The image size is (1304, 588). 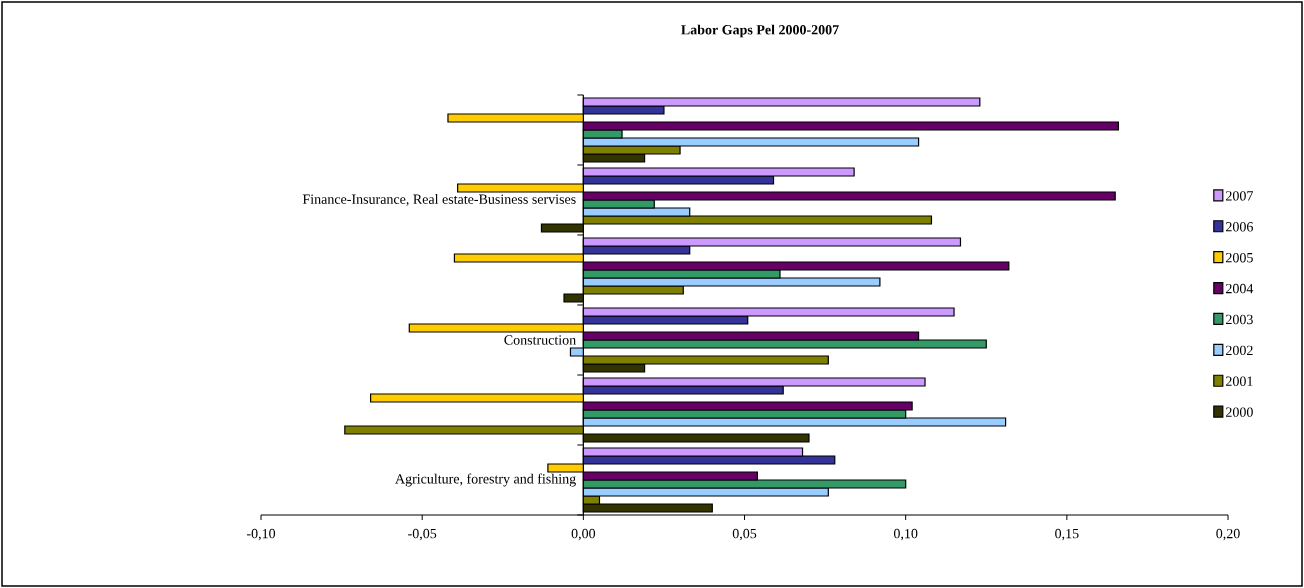 I want to click on x-tick-label: -0,10, so click(x=261, y=534).